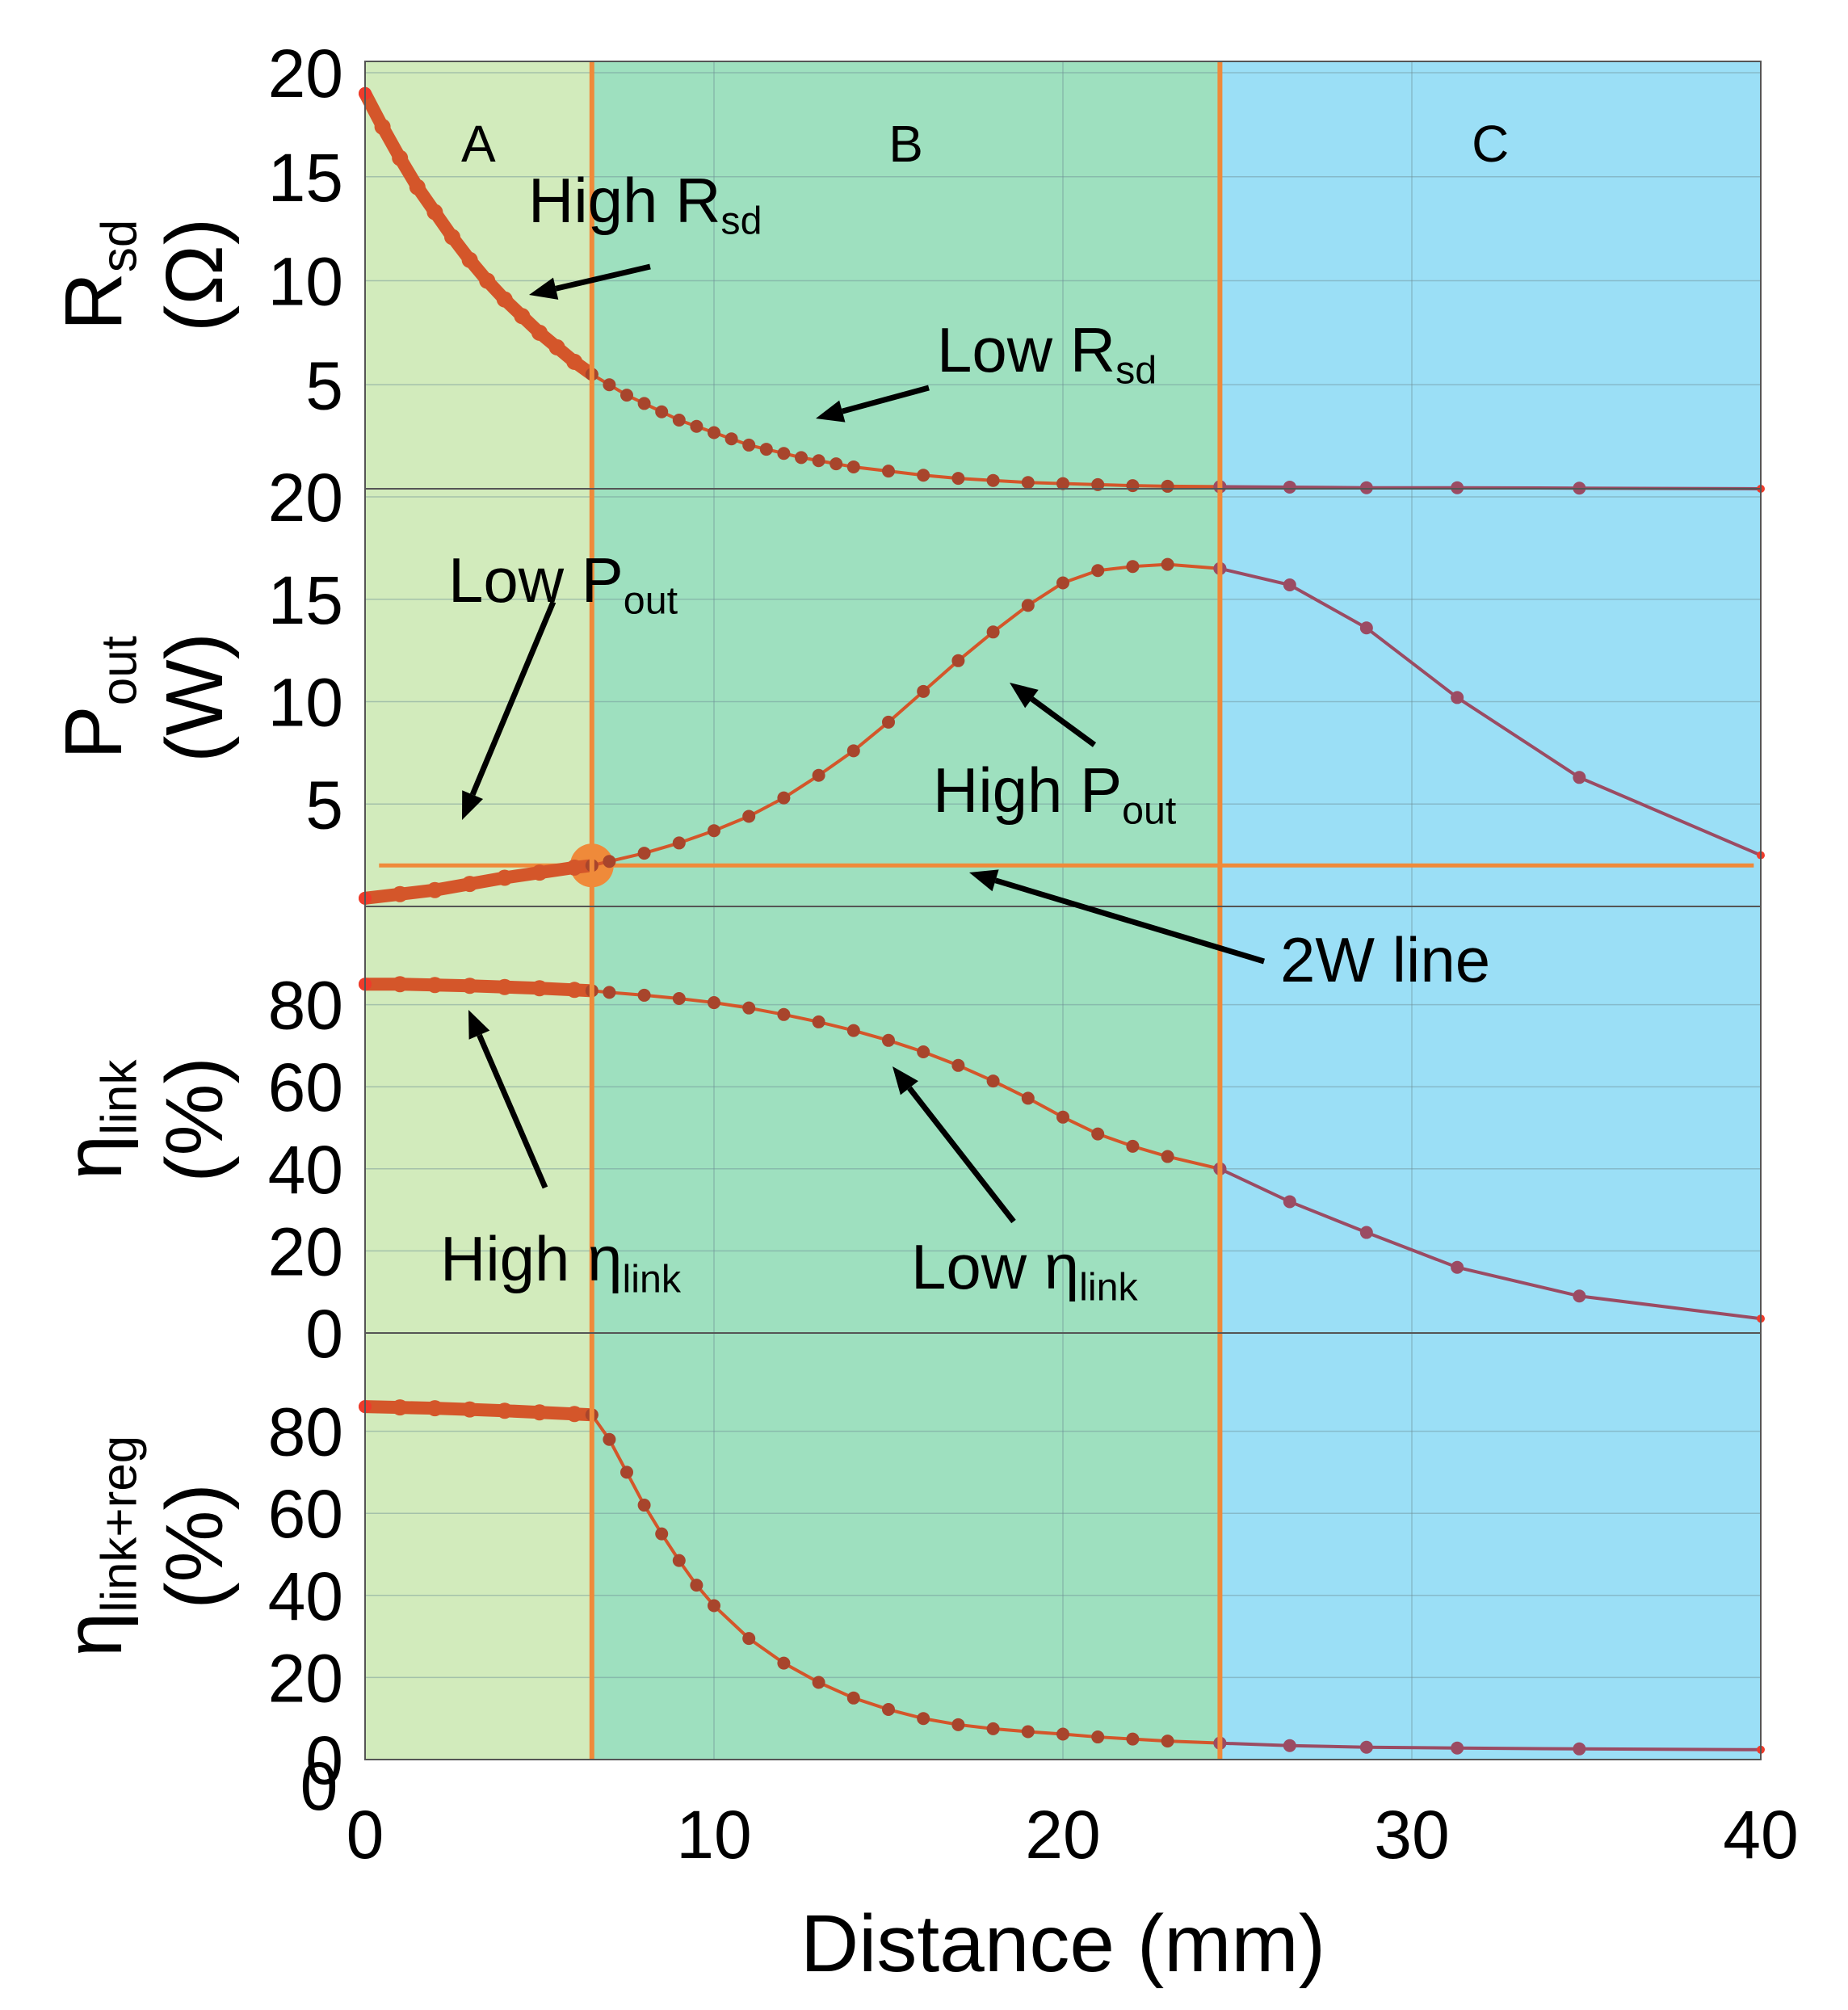 This screenshot has width=1848, height=2010. Describe the element at coordinates (962, 1155) in the screenshot. I see `low-eta-link-arrow-shaft` at that location.